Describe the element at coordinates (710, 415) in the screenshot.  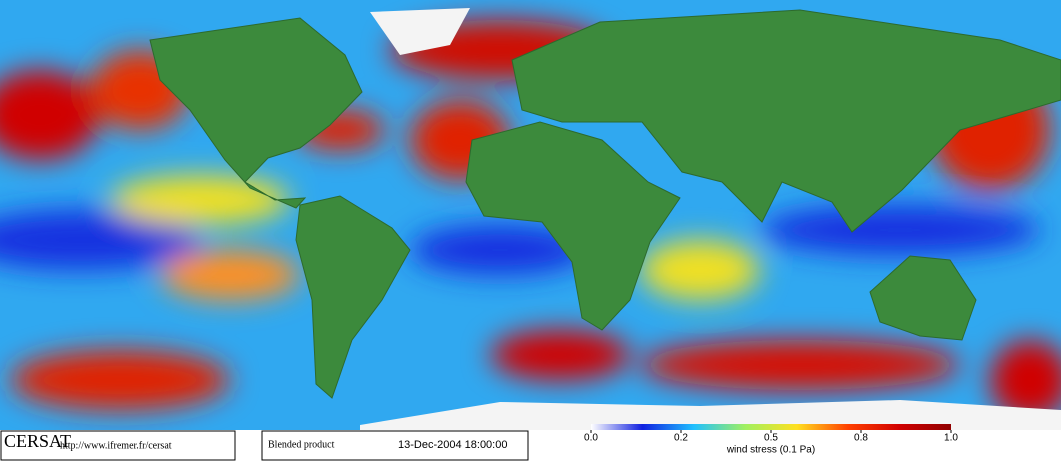
I see `antarctica` at that location.